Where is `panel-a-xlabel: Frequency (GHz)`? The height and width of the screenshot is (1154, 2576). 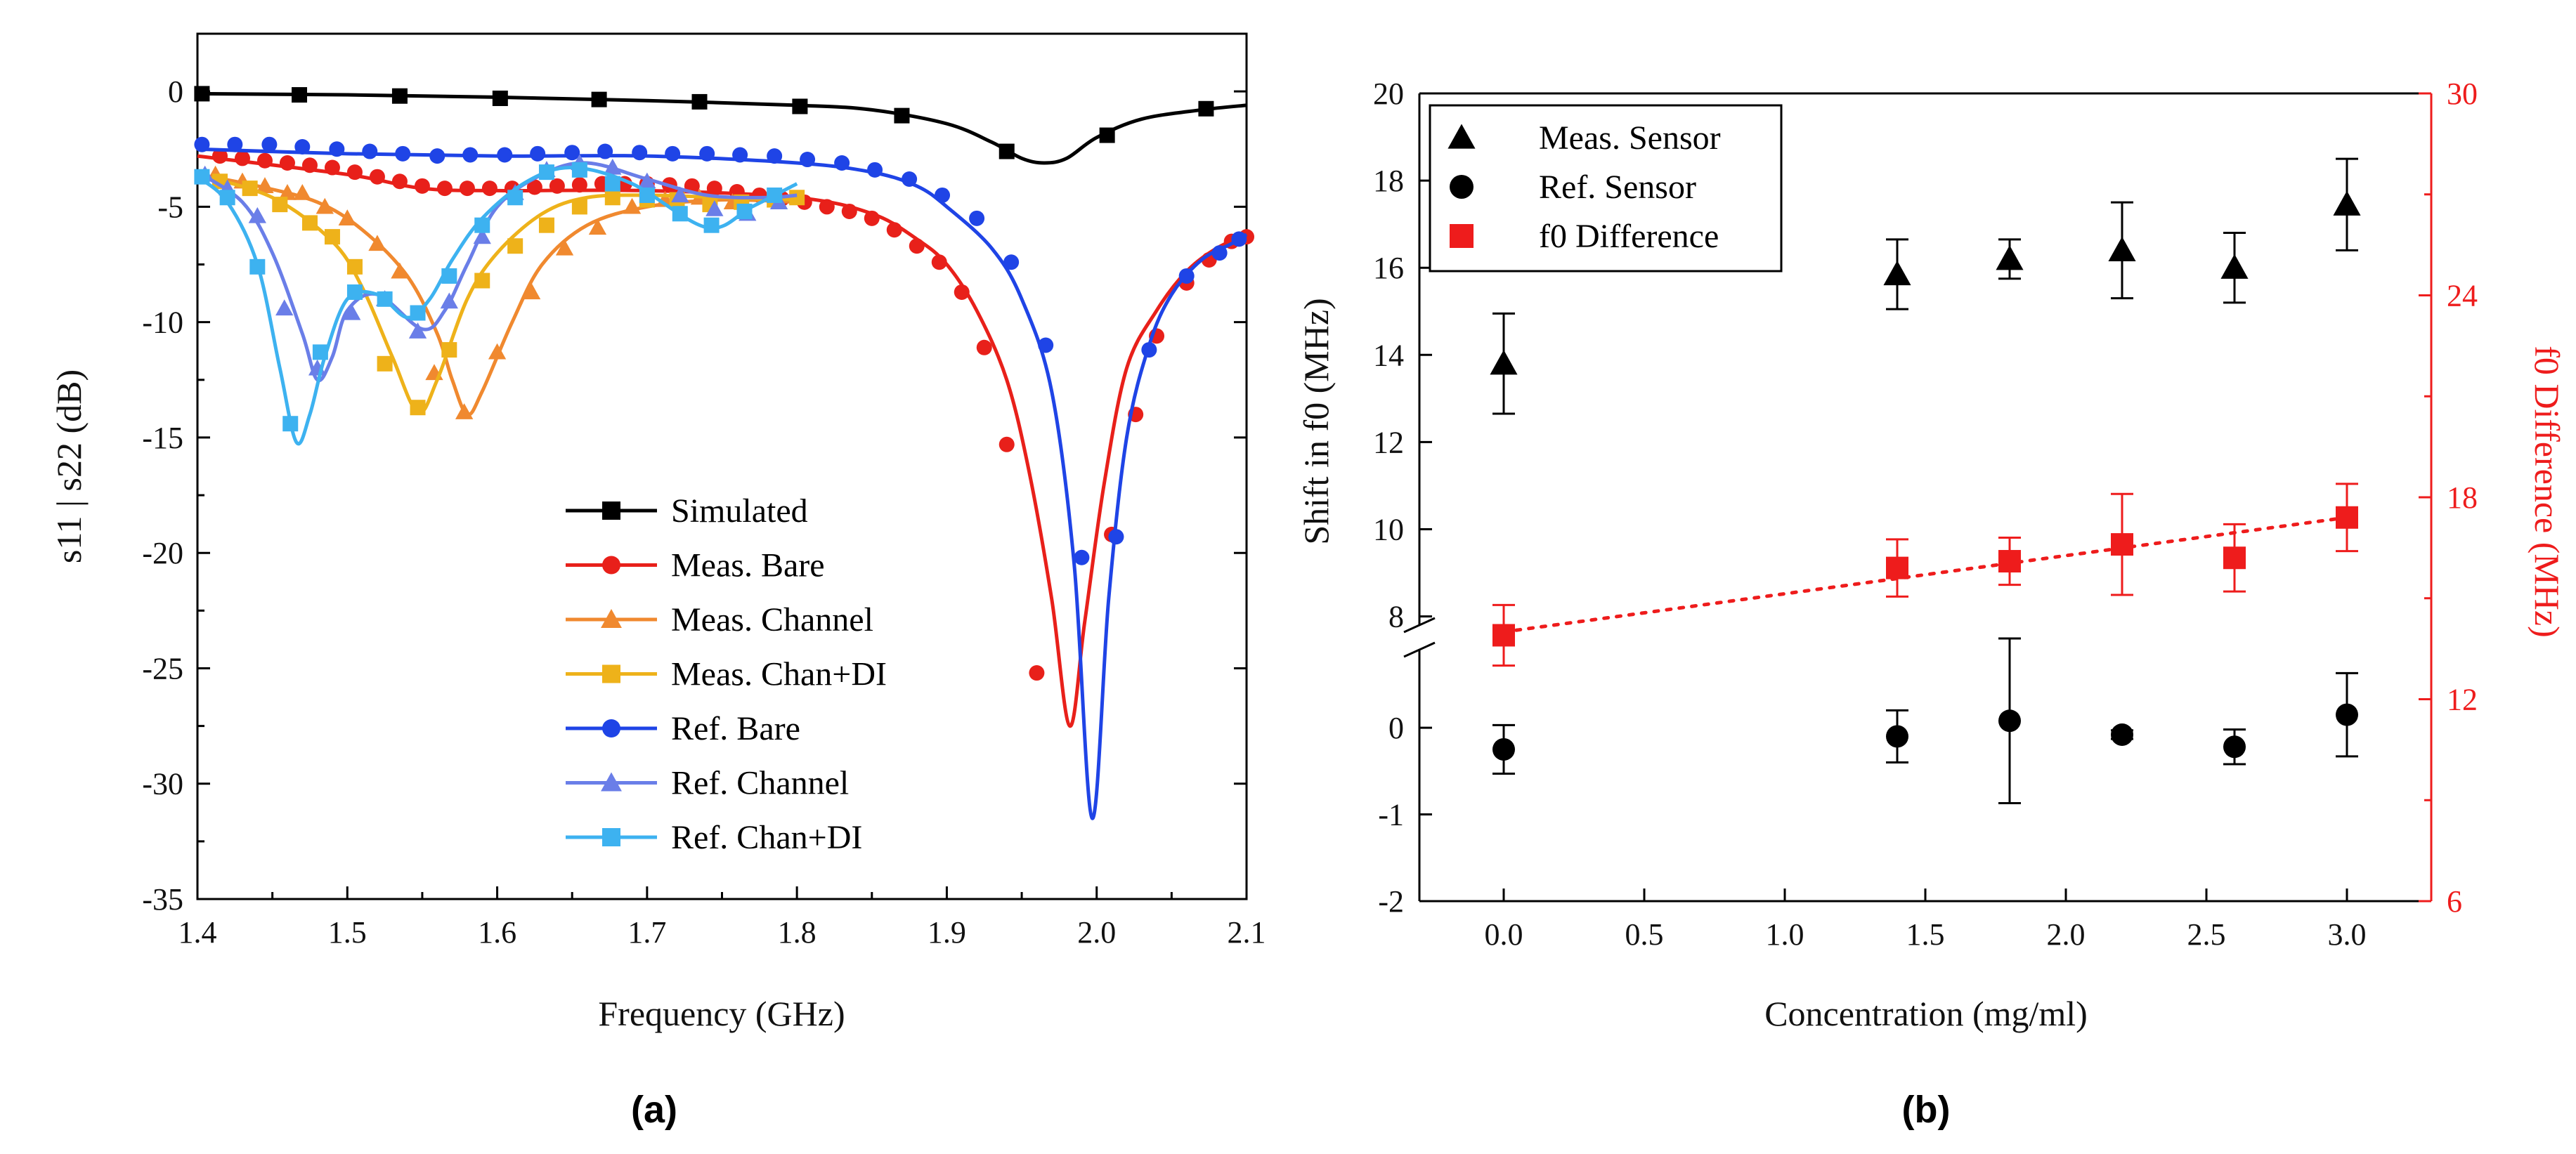
panel-a-xlabel: Frequency (GHz) is located at coordinates (721, 1013).